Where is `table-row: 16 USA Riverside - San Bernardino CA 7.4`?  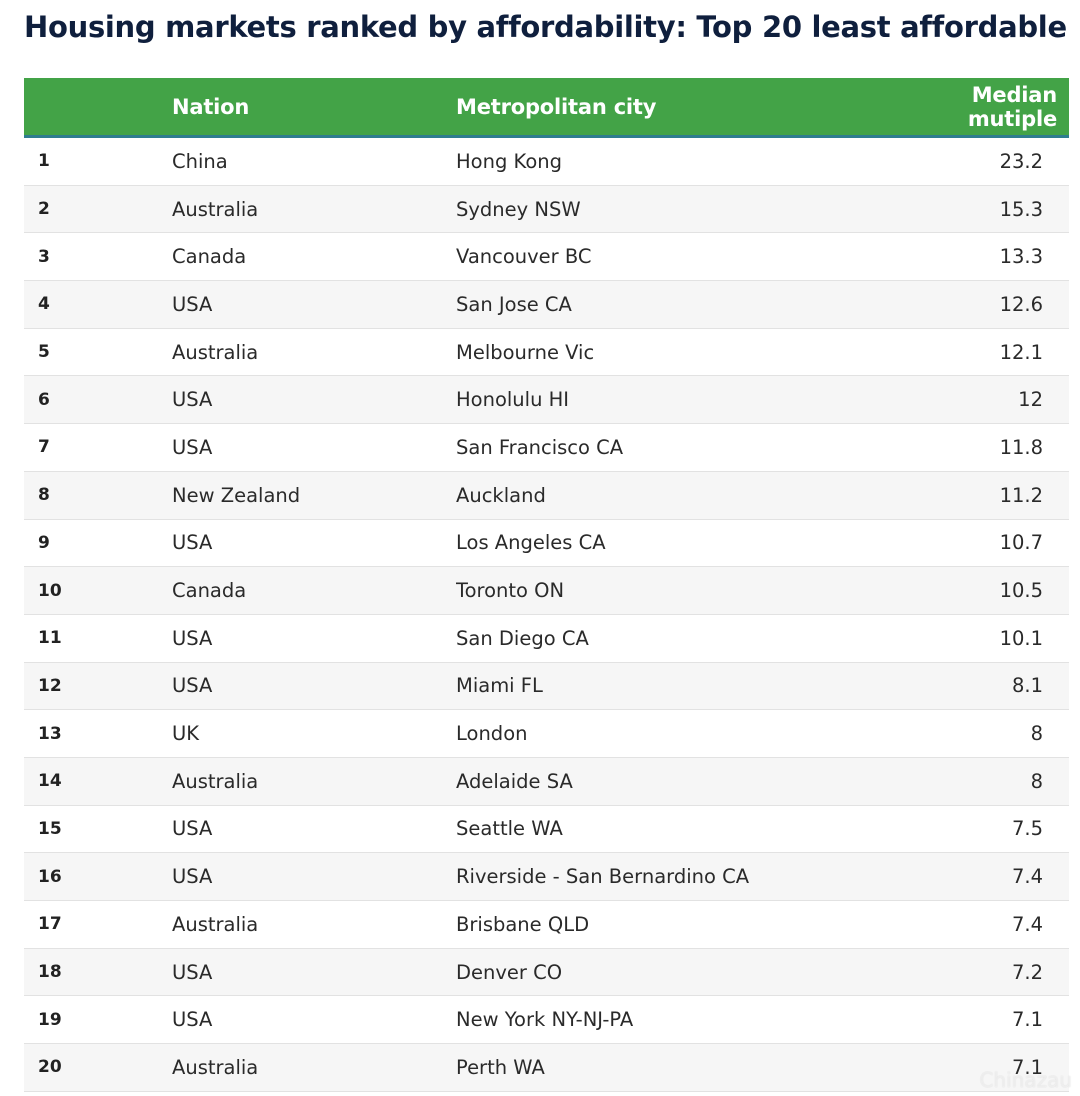
table-row: 16 USA Riverside - San Bernardino CA 7.4 is located at coordinates (546, 876).